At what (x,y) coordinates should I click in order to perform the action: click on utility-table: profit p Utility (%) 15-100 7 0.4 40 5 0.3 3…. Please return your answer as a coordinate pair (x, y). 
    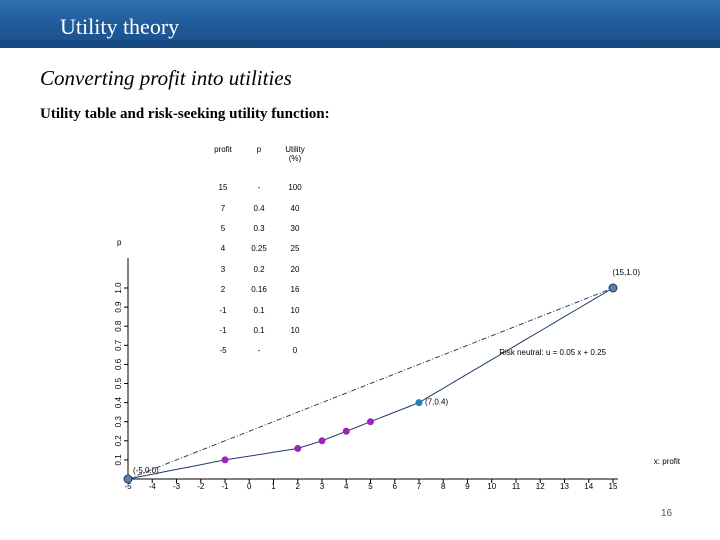
    Looking at the image, I should click on (259, 253).